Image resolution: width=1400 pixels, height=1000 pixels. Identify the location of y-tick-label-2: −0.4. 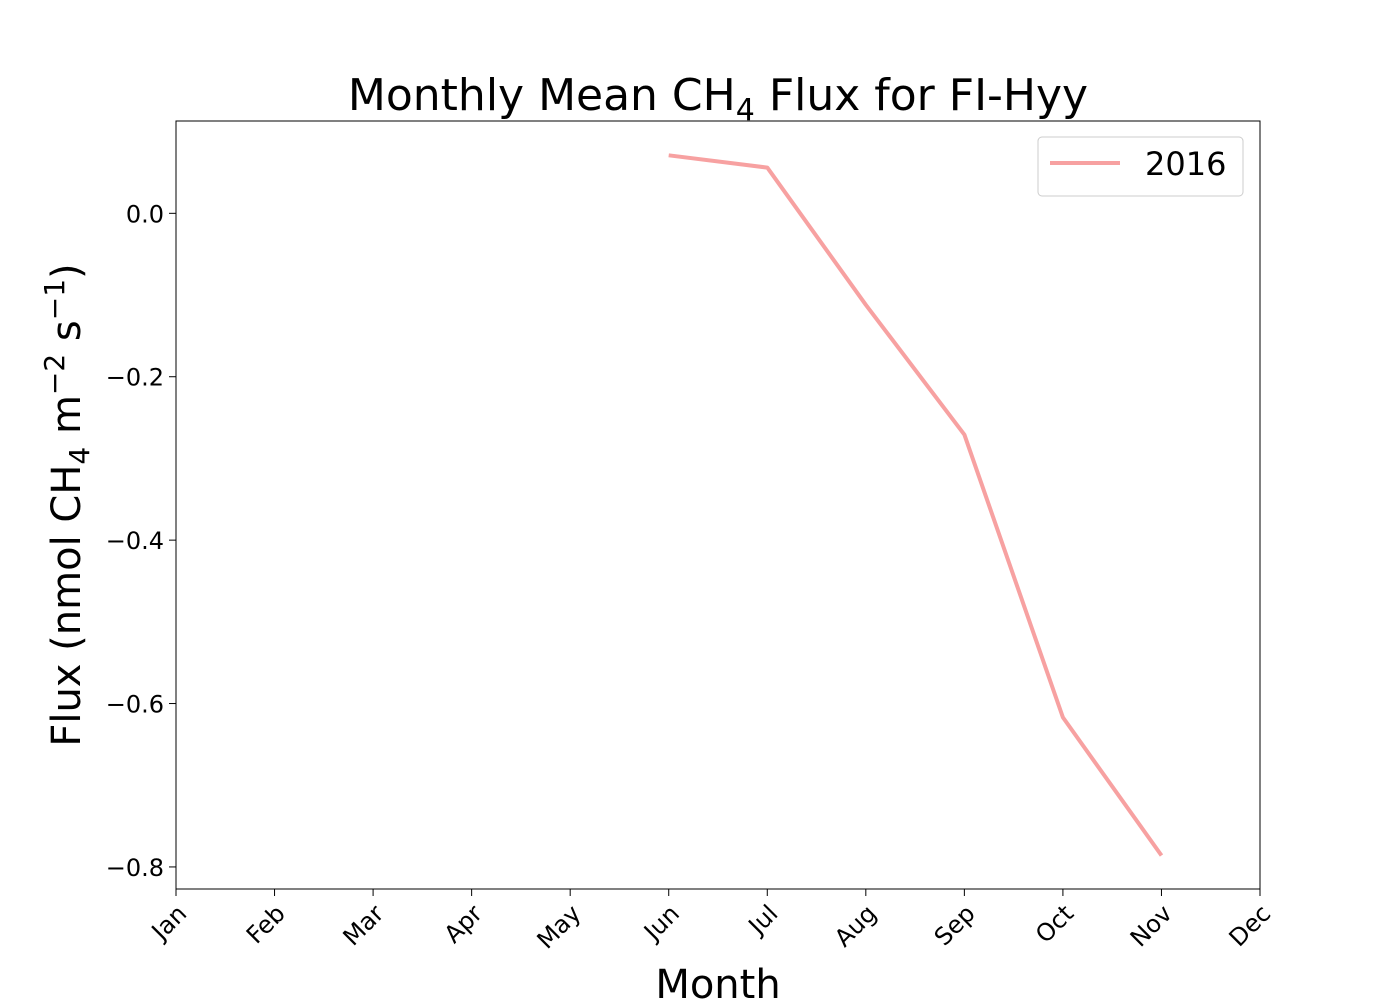
(135, 541).